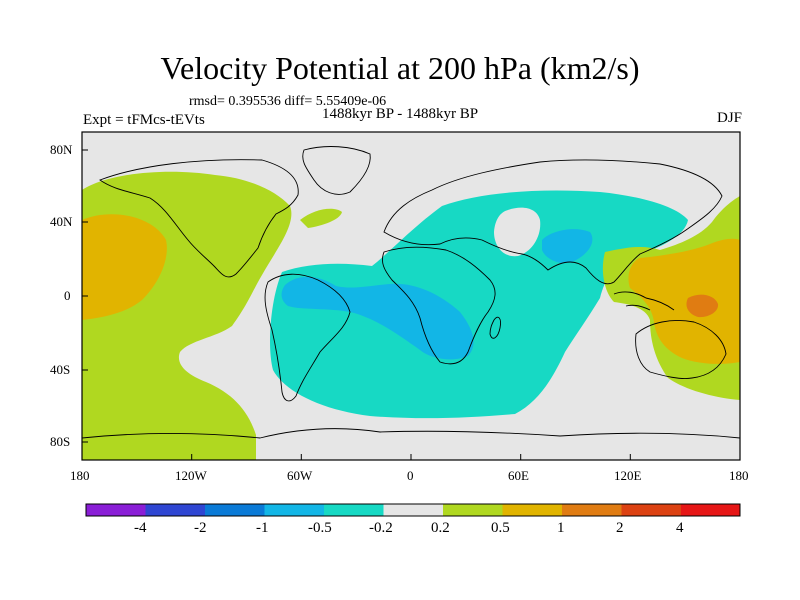  I want to click on period-label: 1488kyr BP - 1488kyr BP, so click(400, 114).